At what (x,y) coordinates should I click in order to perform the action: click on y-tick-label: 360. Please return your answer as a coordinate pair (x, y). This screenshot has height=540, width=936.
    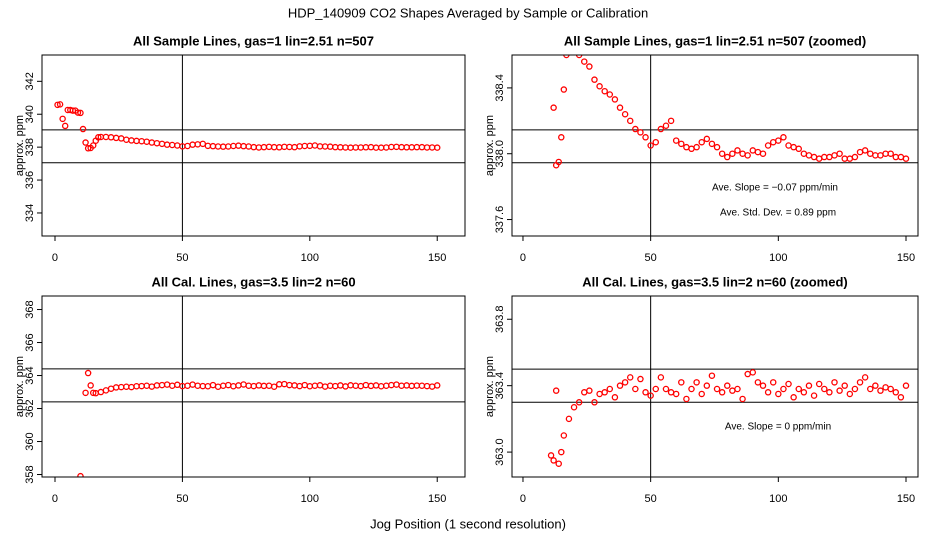
    Looking at the image, I should click on (30, 441).